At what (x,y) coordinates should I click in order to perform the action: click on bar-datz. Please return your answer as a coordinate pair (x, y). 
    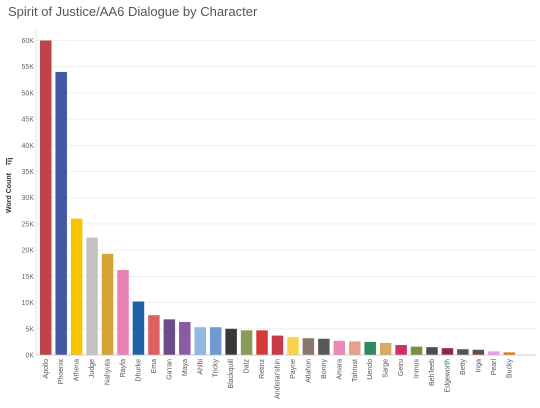
    Looking at the image, I should click on (246, 342).